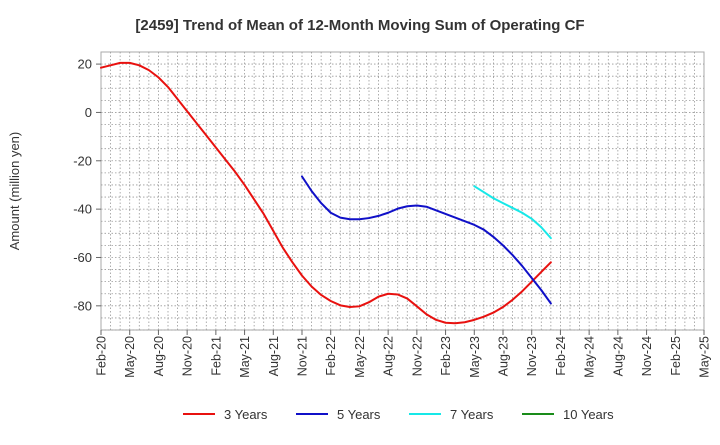 This screenshot has width=720, height=445. What do you see at coordinates (130, 357) in the screenshot?
I see `x-tick-label: May-20` at bounding box center [130, 357].